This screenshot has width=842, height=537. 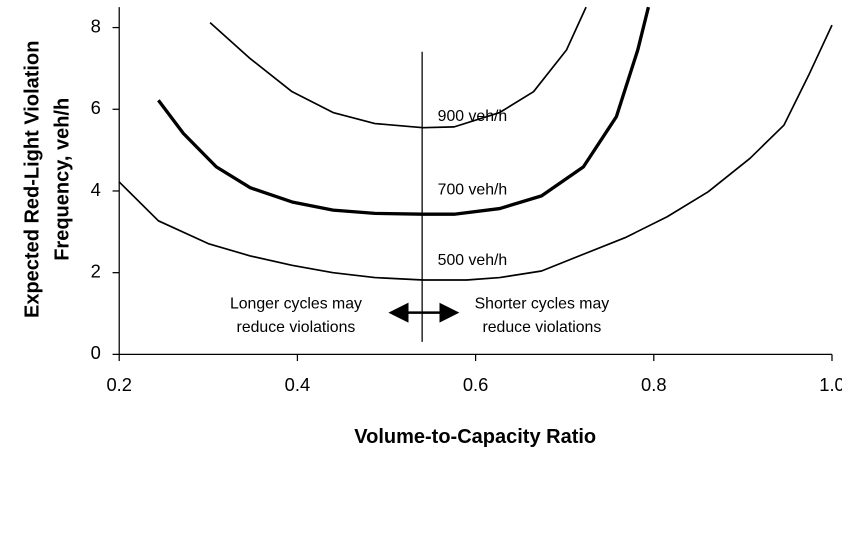 What do you see at coordinates (96, 189) in the screenshot?
I see `y-tick-label: 4` at bounding box center [96, 189].